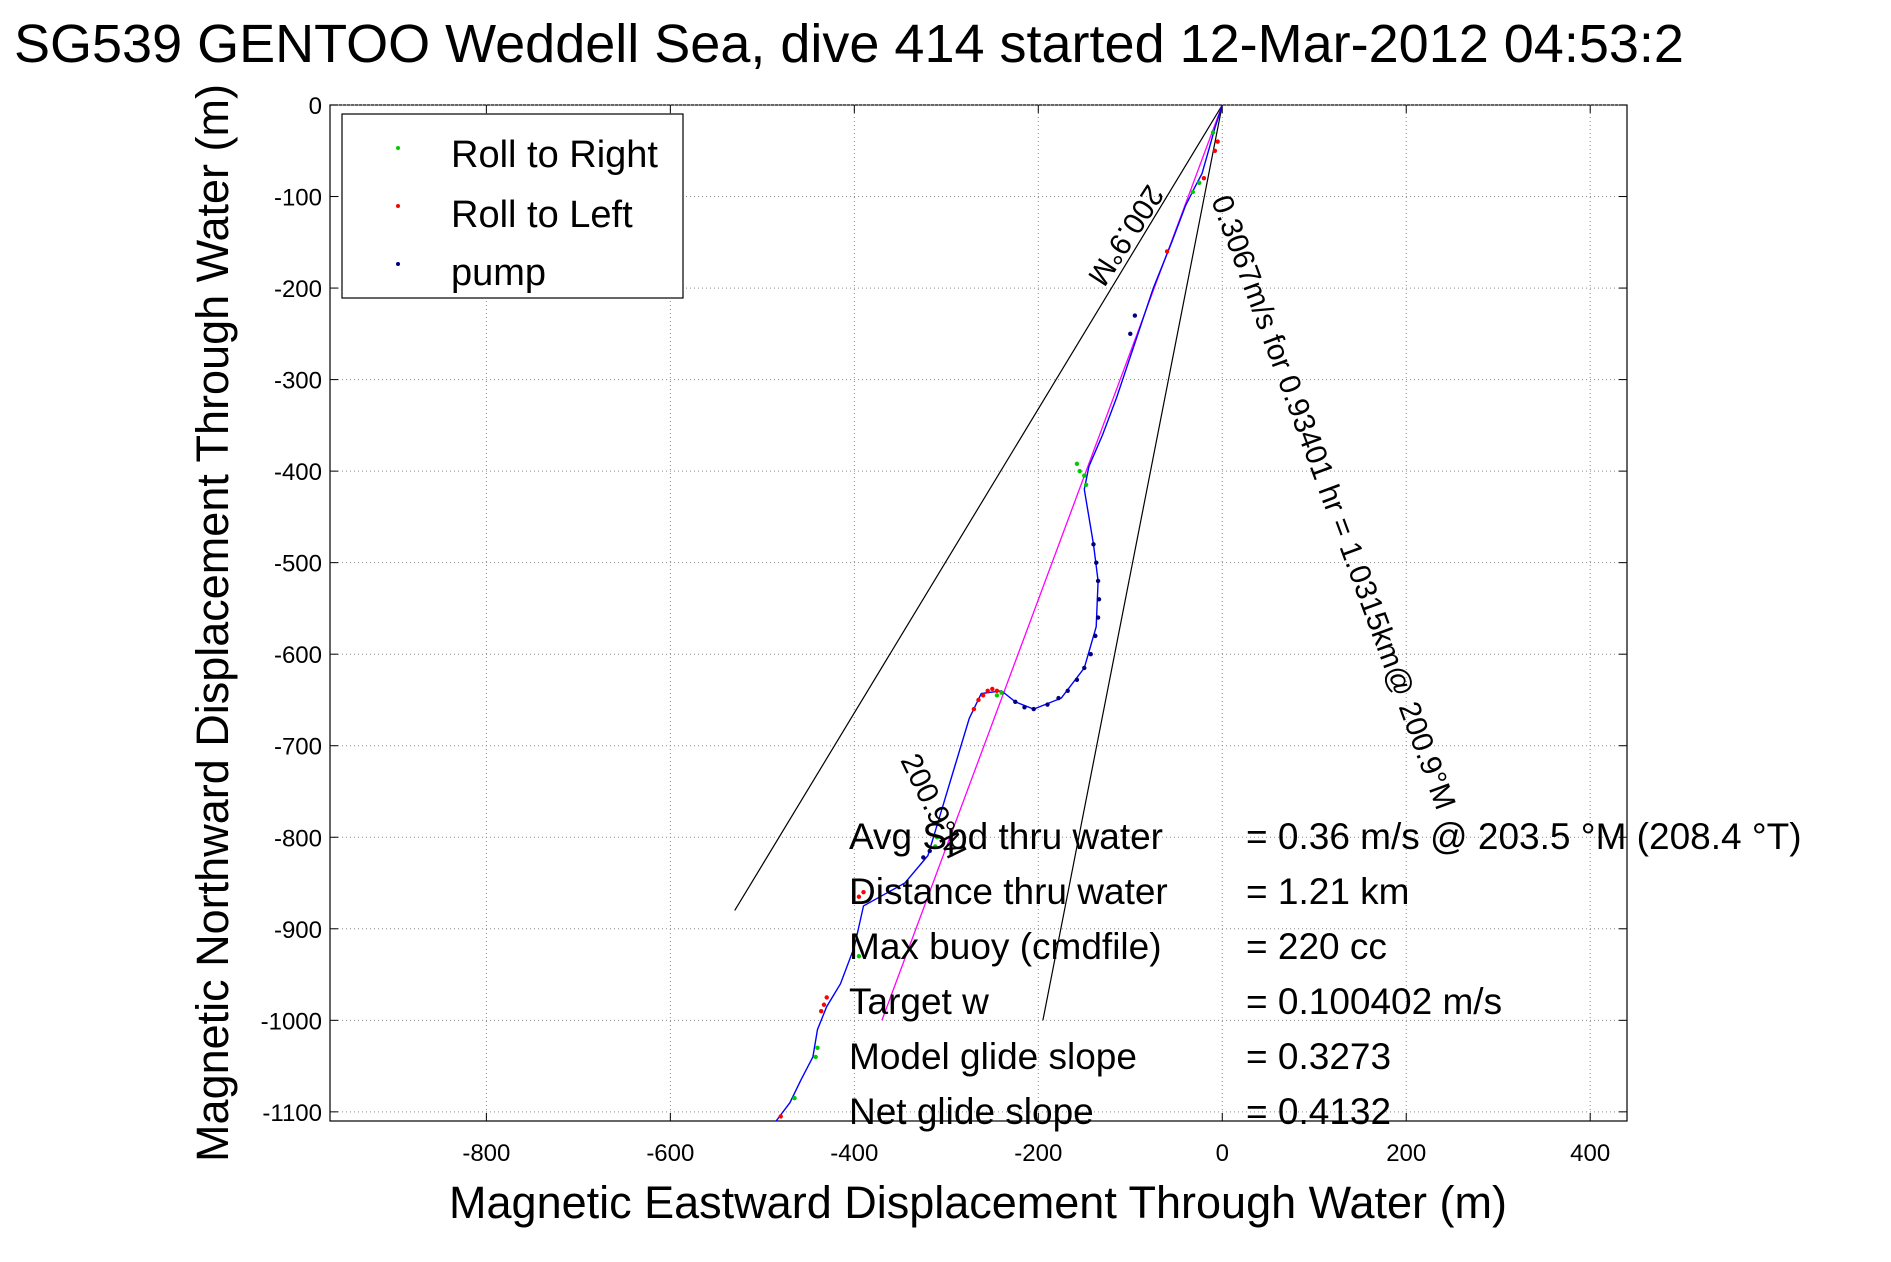  What do you see at coordinates (398, 264) in the screenshot?
I see `legend-marker-pump` at bounding box center [398, 264].